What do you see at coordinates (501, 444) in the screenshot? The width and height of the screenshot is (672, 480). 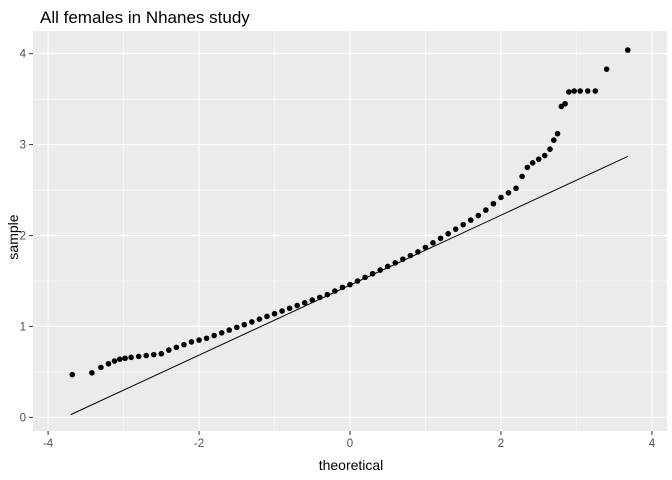 I see `x-tick-label: 2` at bounding box center [501, 444].